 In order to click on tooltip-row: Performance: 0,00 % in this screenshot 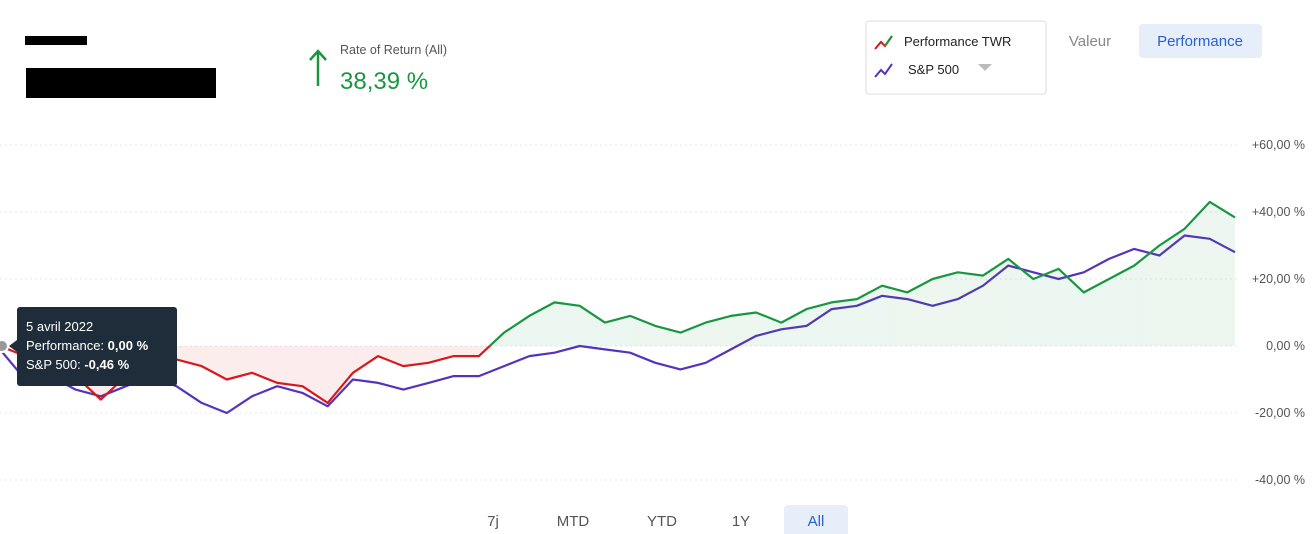, I will do `click(87, 345)`.